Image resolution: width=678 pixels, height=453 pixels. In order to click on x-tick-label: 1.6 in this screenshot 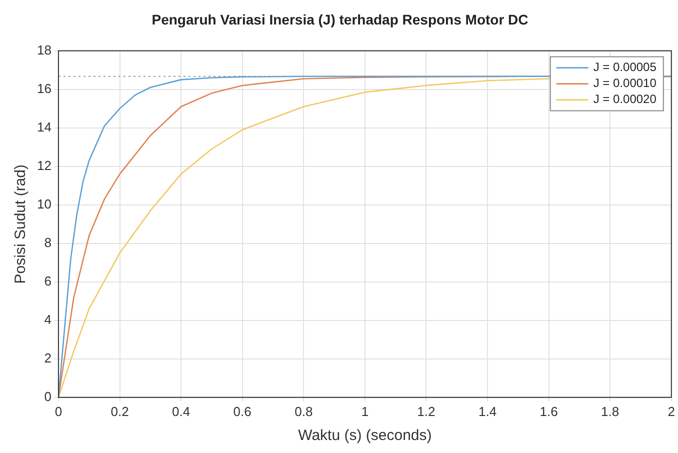, I will do `click(549, 411)`.